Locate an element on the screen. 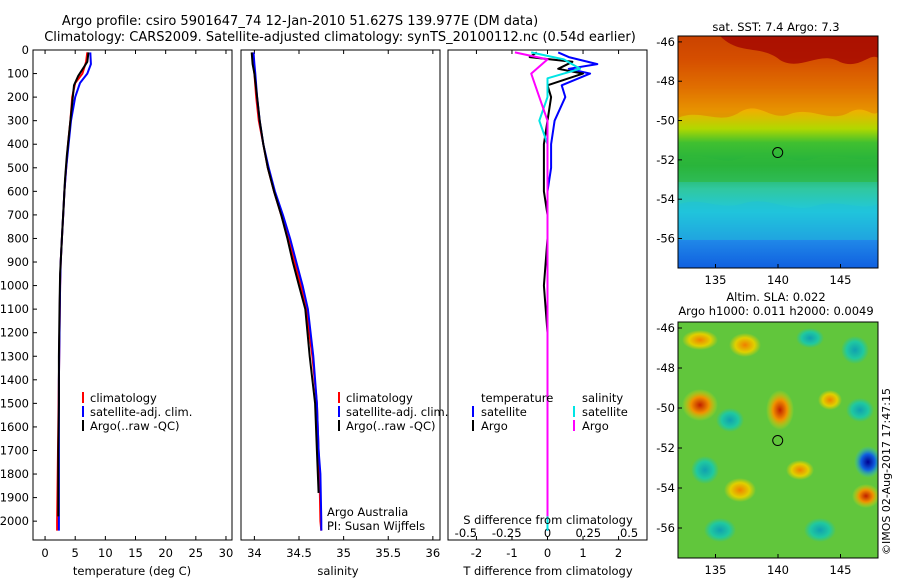 The image size is (900, 580). sla-field is located at coordinates (778, 440).